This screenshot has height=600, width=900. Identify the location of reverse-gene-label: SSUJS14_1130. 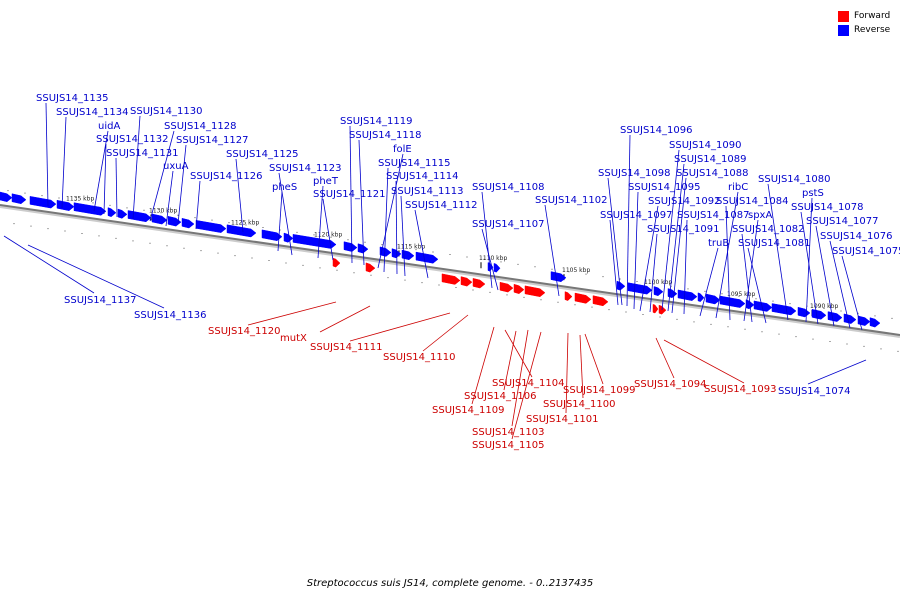
(166, 111).